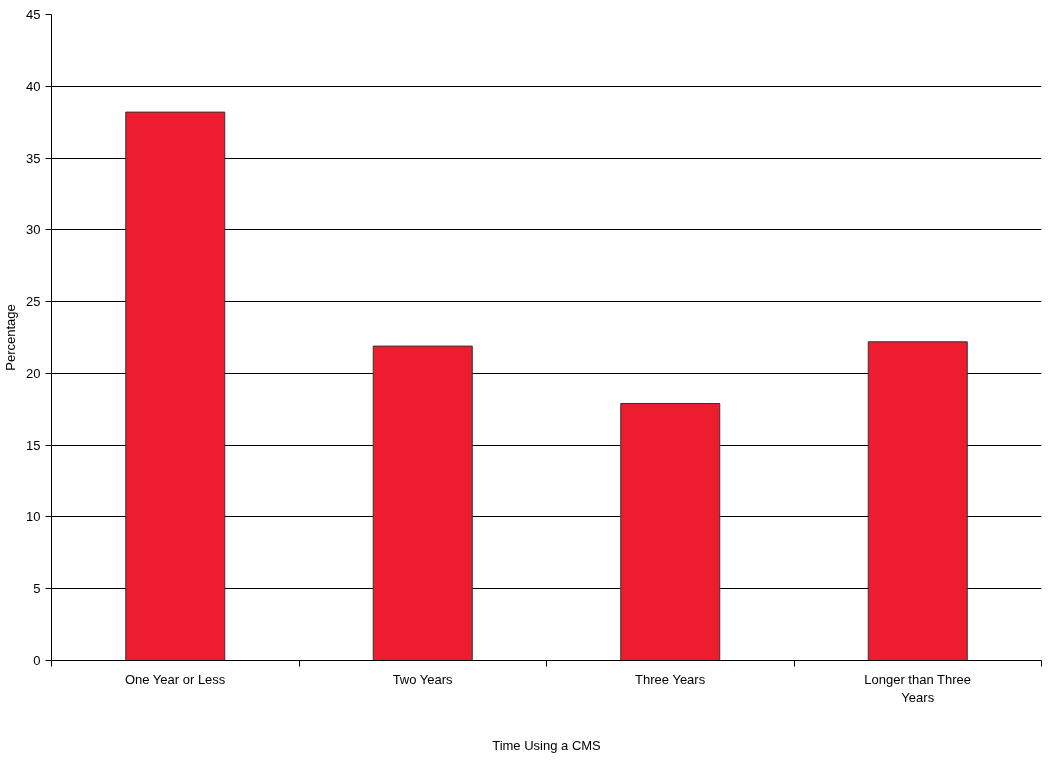 This screenshot has width=1051, height=761. Describe the element at coordinates (33, 517) in the screenshot. I see `y-tick-label: 10` at that location.